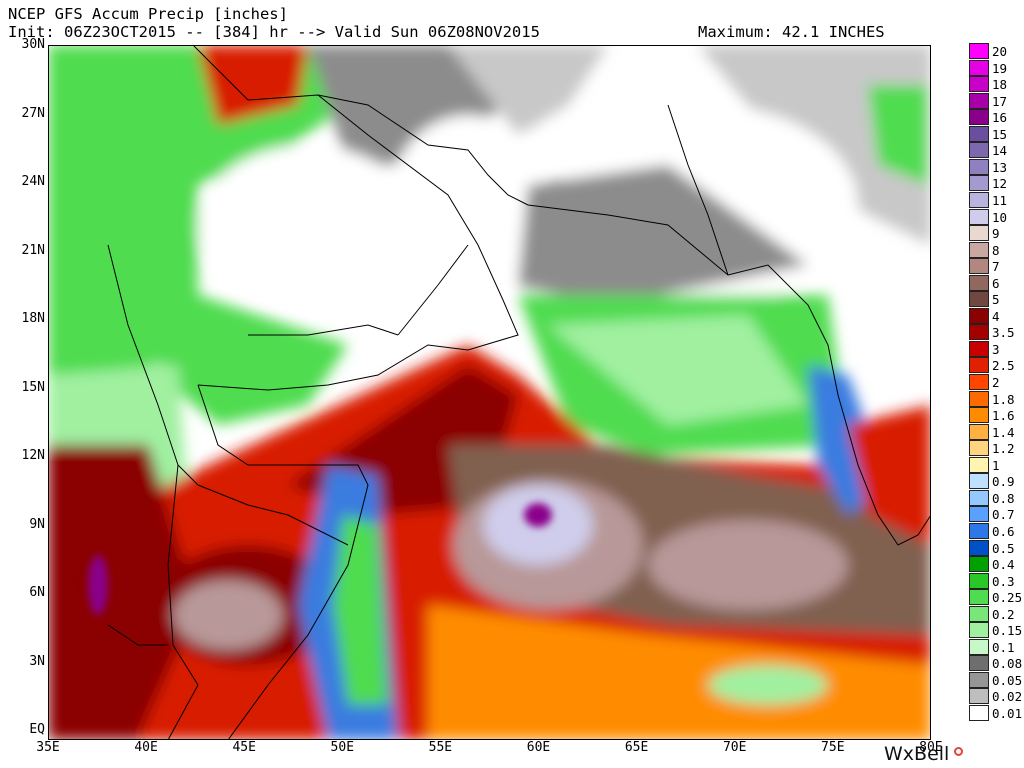  Describe the element at coordinates (1000, 217) in the screenshot. I see `legend-label: 10` at that location.